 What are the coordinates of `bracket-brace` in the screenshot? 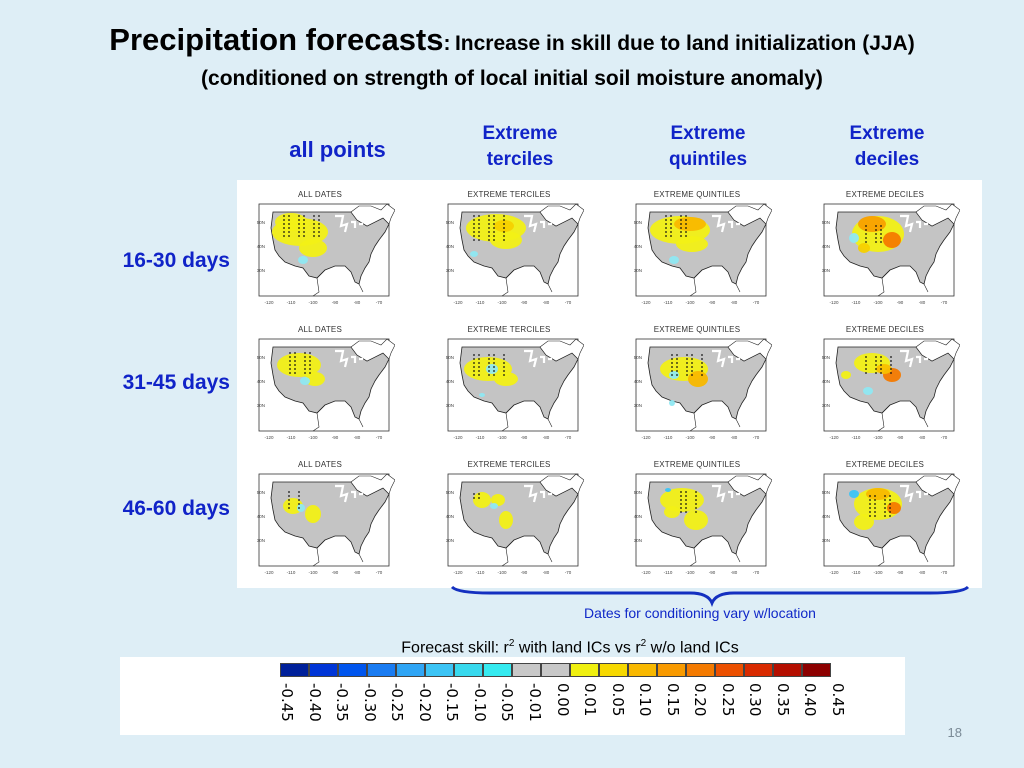 It's located at (710, 596).